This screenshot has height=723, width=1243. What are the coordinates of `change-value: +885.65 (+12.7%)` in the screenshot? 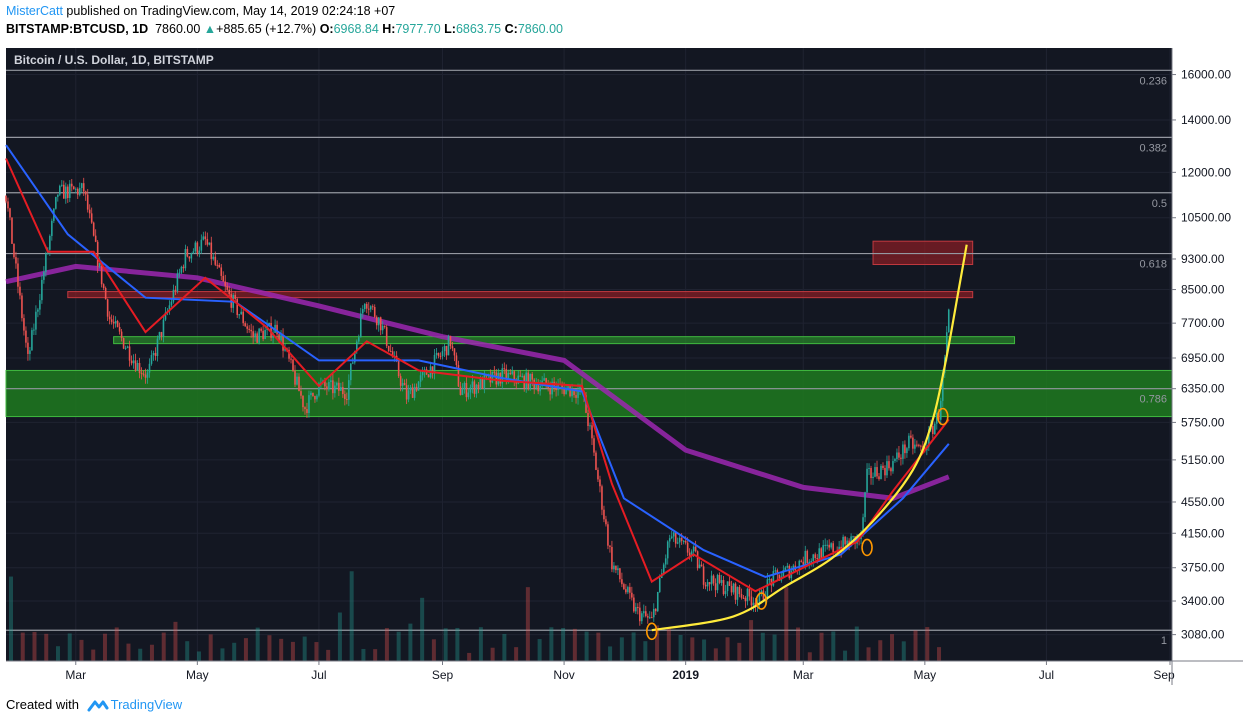 It's located at (266, 29).